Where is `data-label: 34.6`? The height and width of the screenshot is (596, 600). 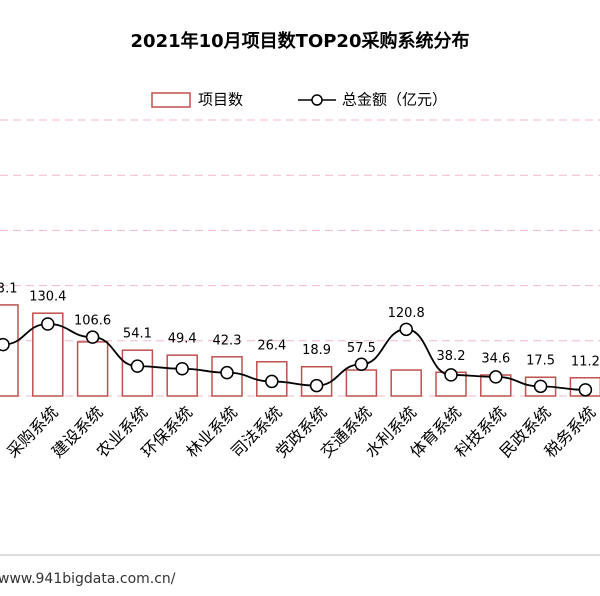
data-label: 34.6 is located at coordinates (495, 359).